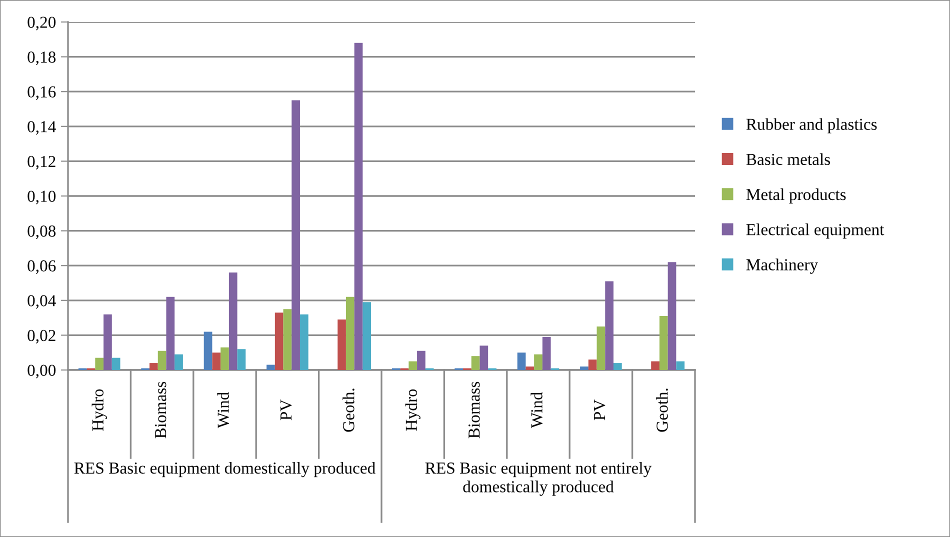  Describe the element at coordinates (42, 163) in the screenshot. I see `y-tick-label: 0,12` at that location.